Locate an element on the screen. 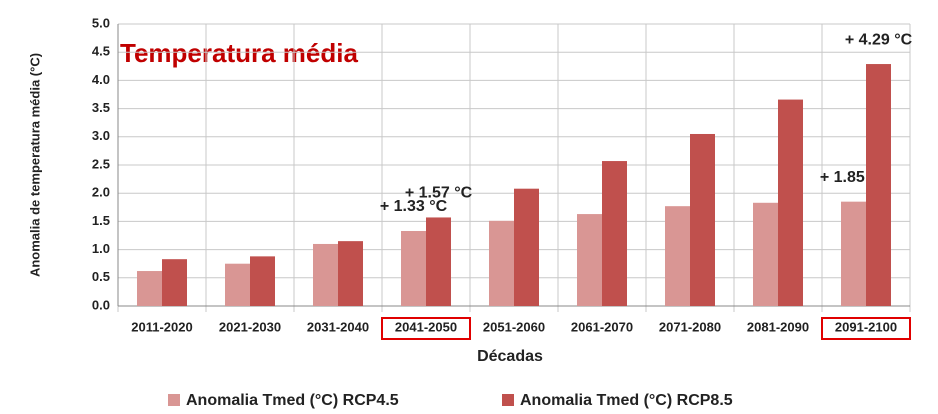 The image size is (938, 414). y-tick-label: 1.5 is located at coordinates (101, 220).